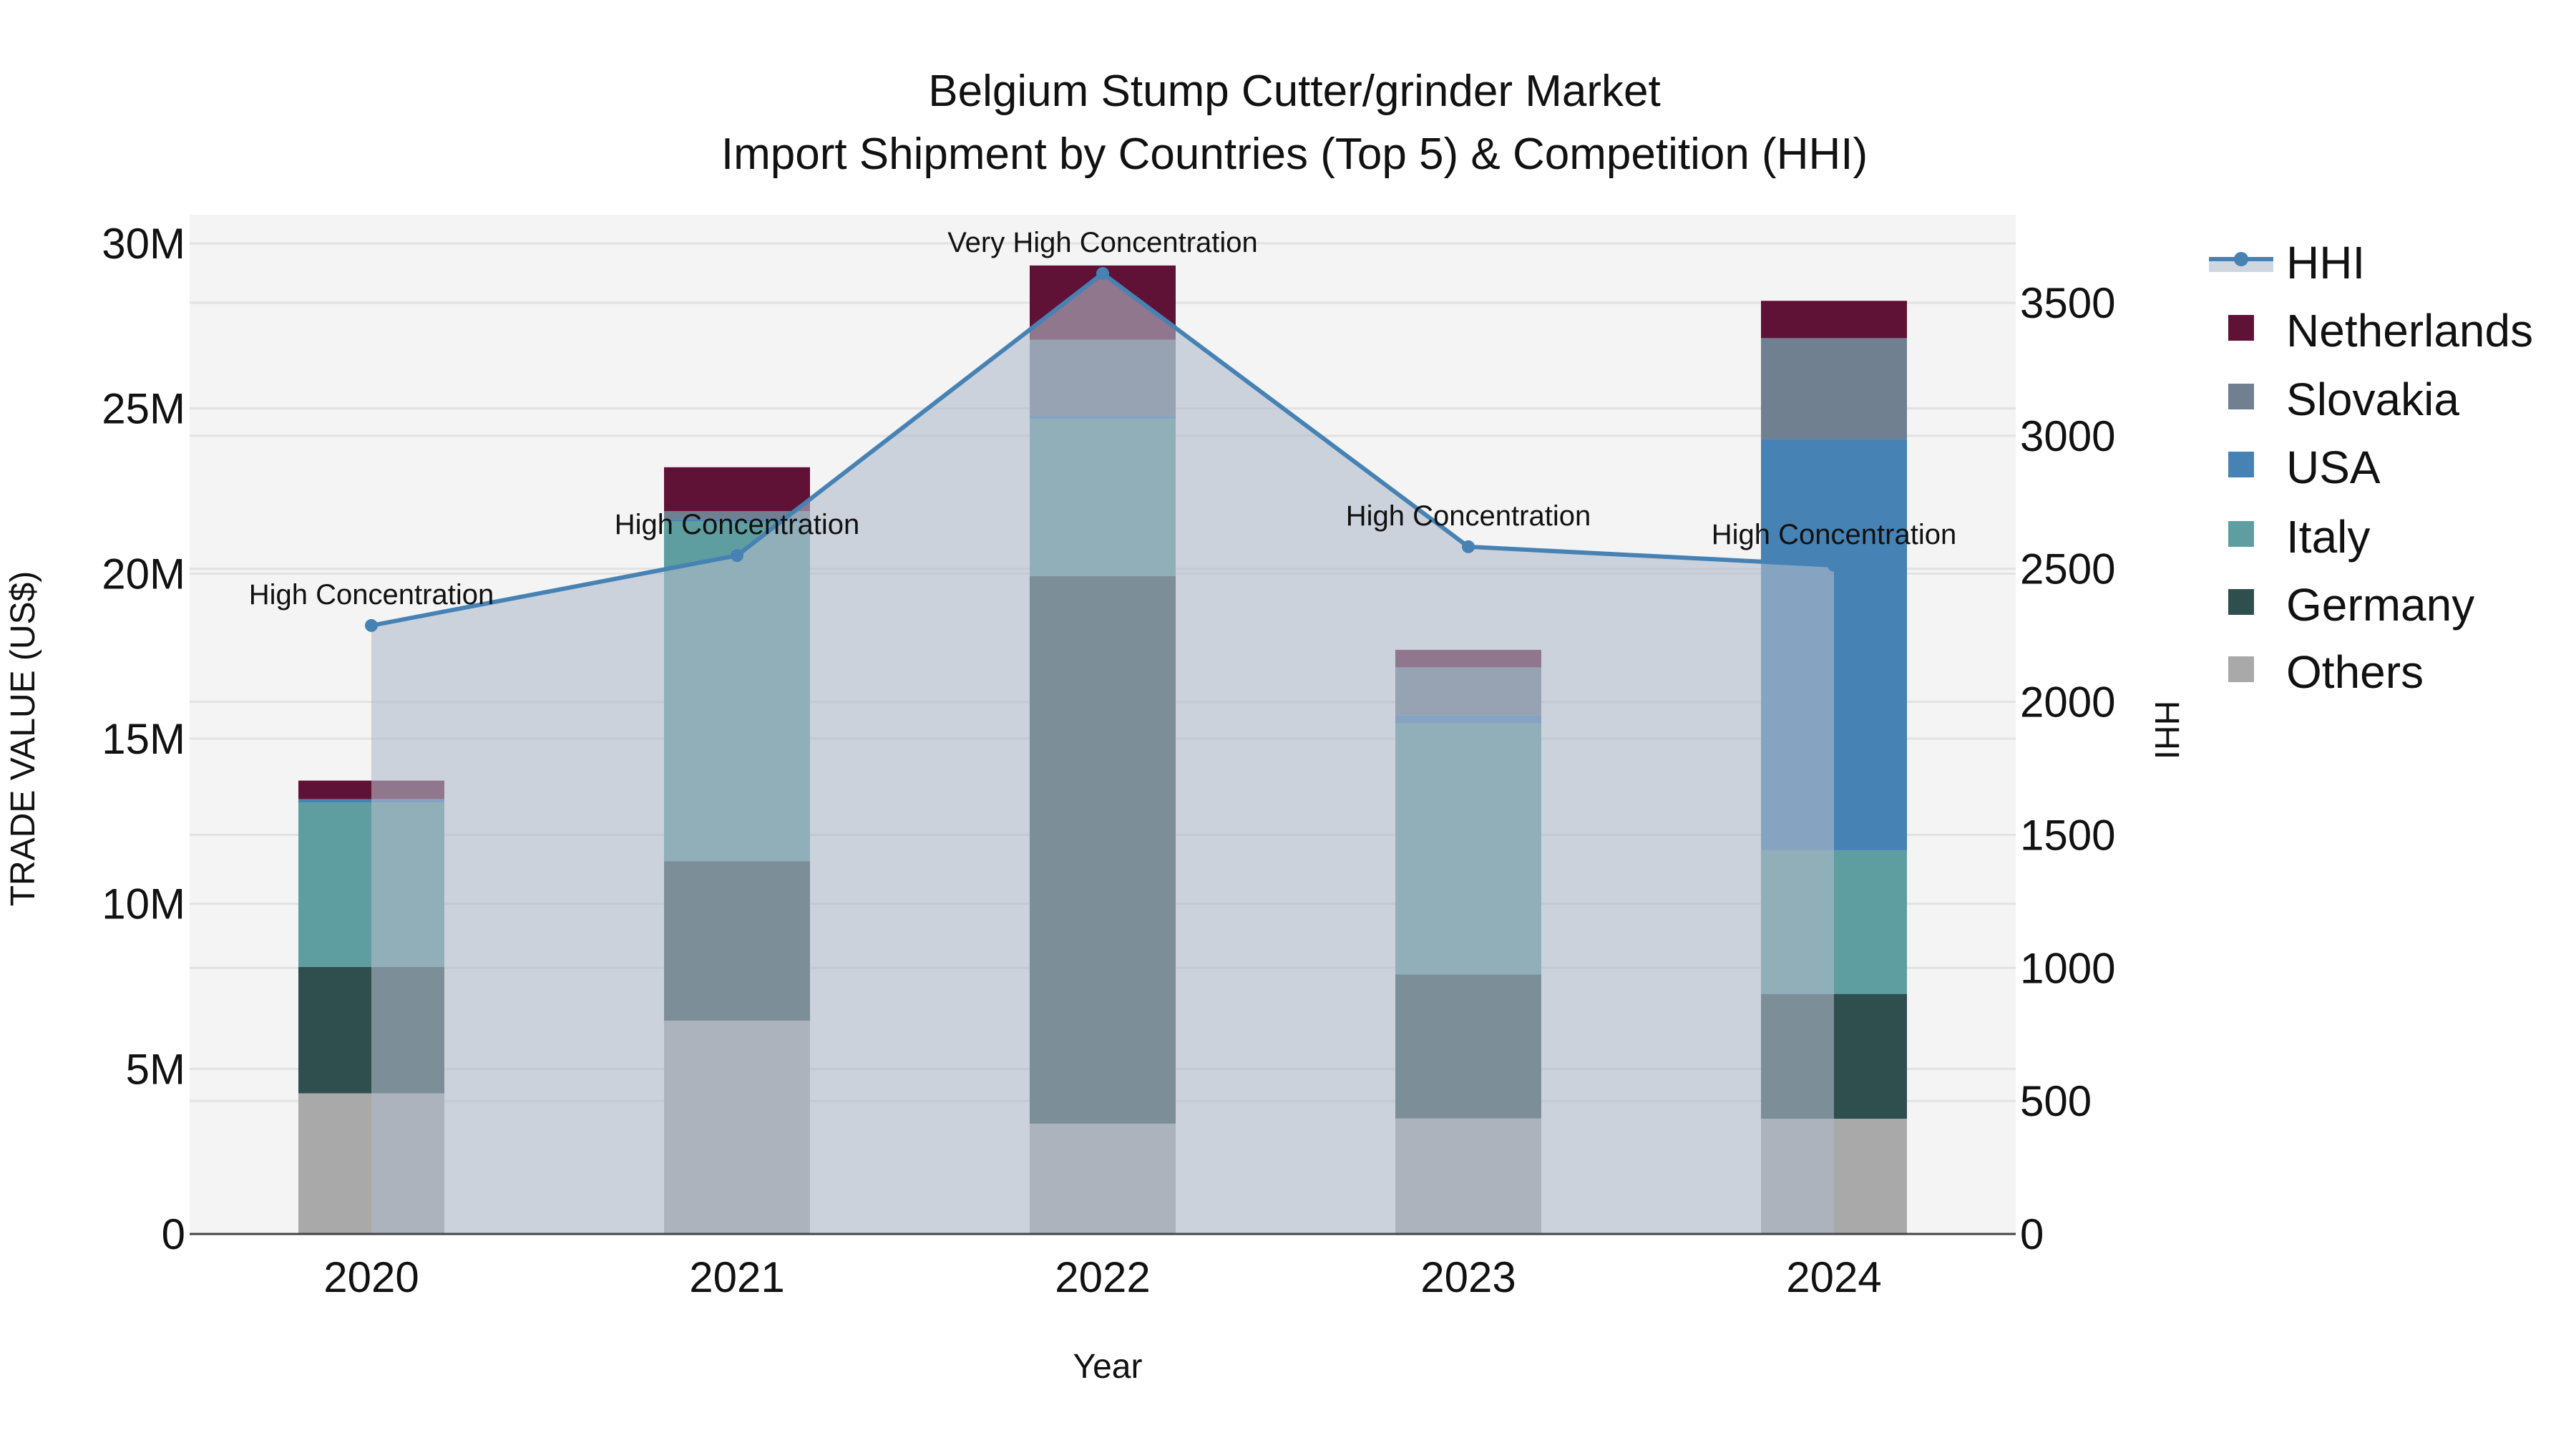 The height and width of the screenshot is (1453, 2576). What do you see at coordinates (2067, 769) in the screenshot?
I see `y2-axis-ticks: 0 500 1000 1500 2000 2500 3000 3500` at bounding box center [2067, 769].